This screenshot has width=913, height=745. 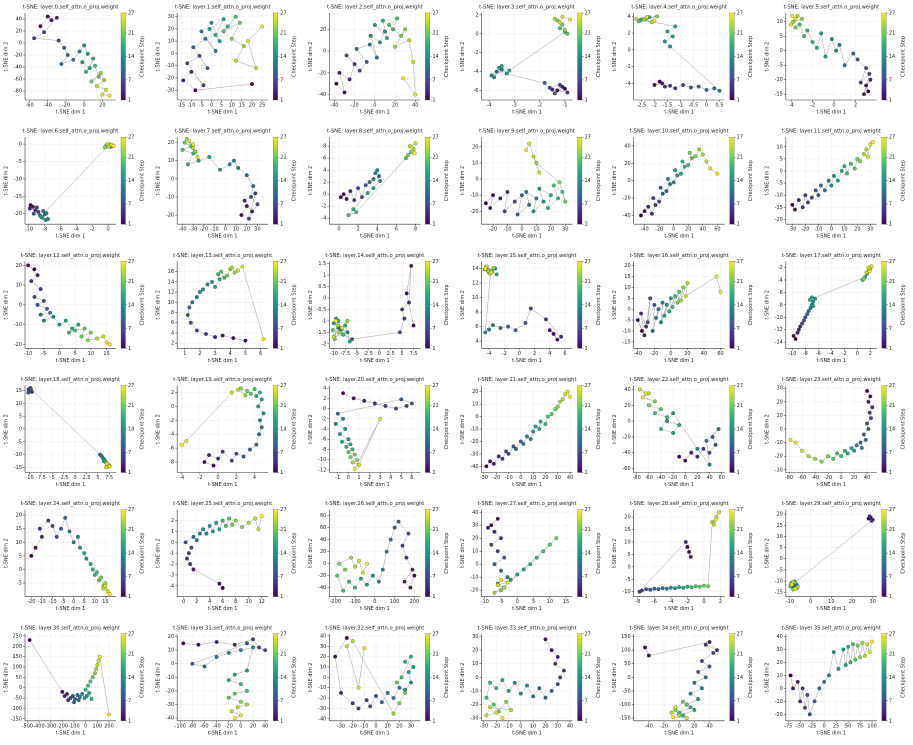 What do you see at coordinates (323, 219) in the screenshot?
I see `y-tick-label: -4` at bounding box center [323, 219].